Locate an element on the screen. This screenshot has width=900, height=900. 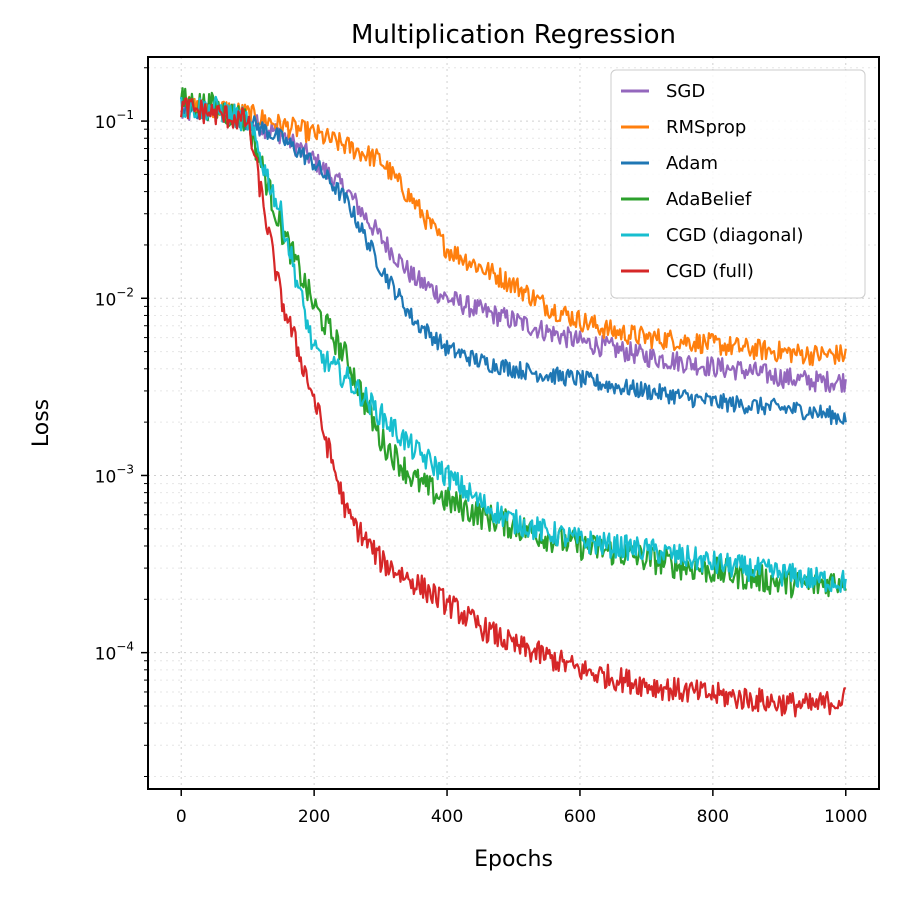
legend-label: RMSprop is located at coordinates (706, 127).